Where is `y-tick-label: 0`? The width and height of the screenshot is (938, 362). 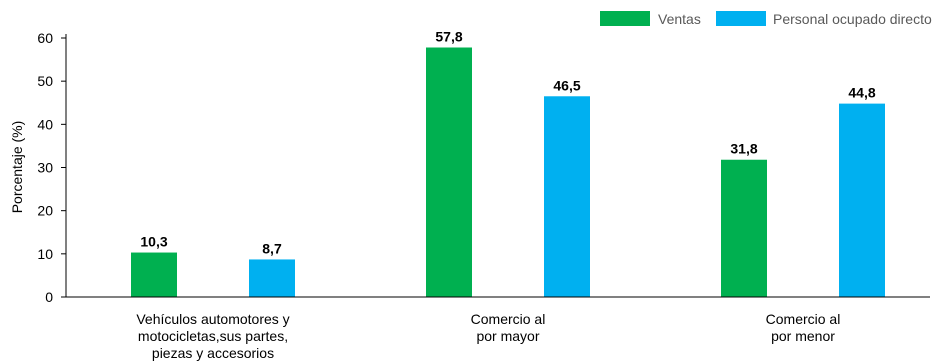 y-tick-label: 0 is located at coordinates (49, 297).